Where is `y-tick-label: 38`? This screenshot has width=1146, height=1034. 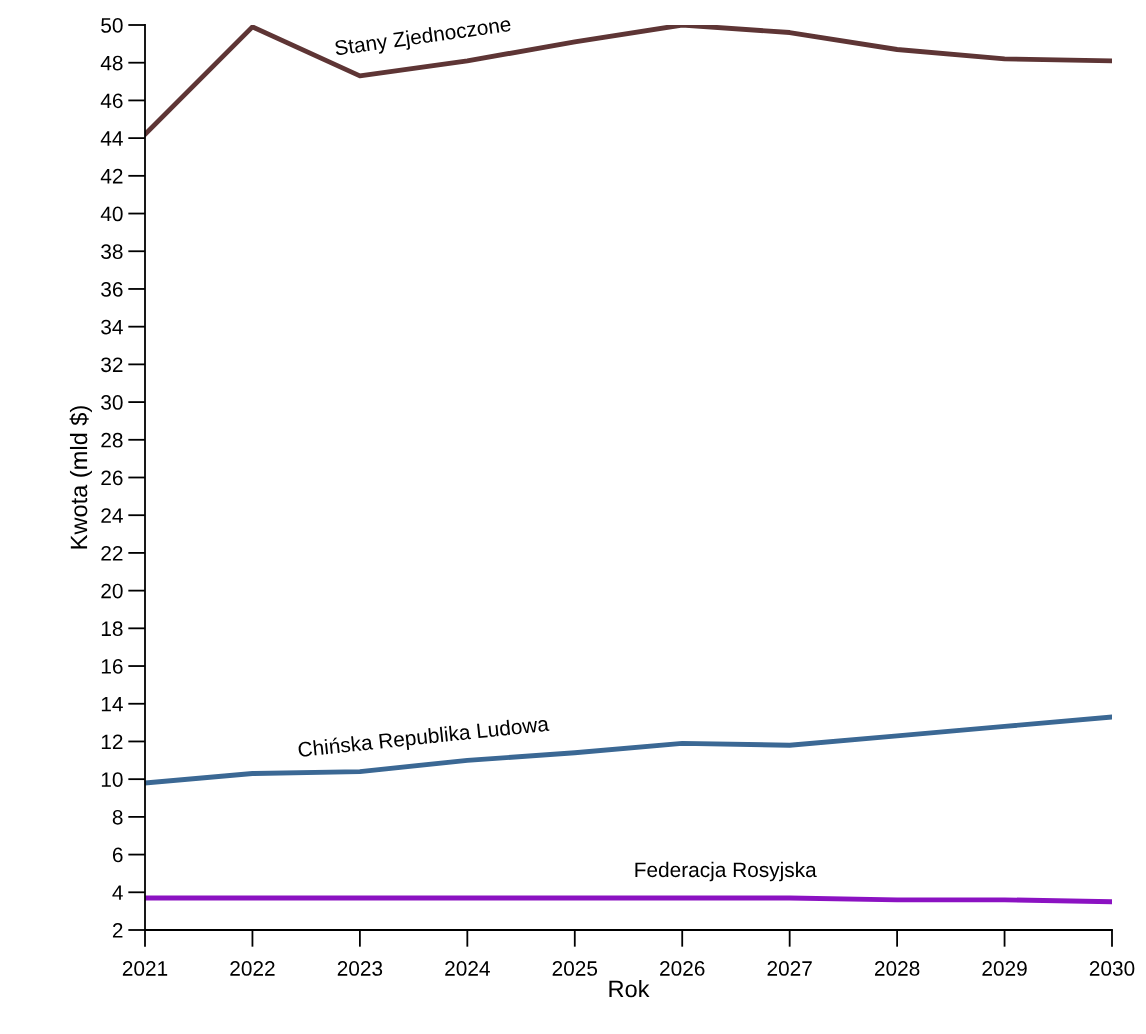 y-tick-label: 38 is located at coordinates (112, 251).